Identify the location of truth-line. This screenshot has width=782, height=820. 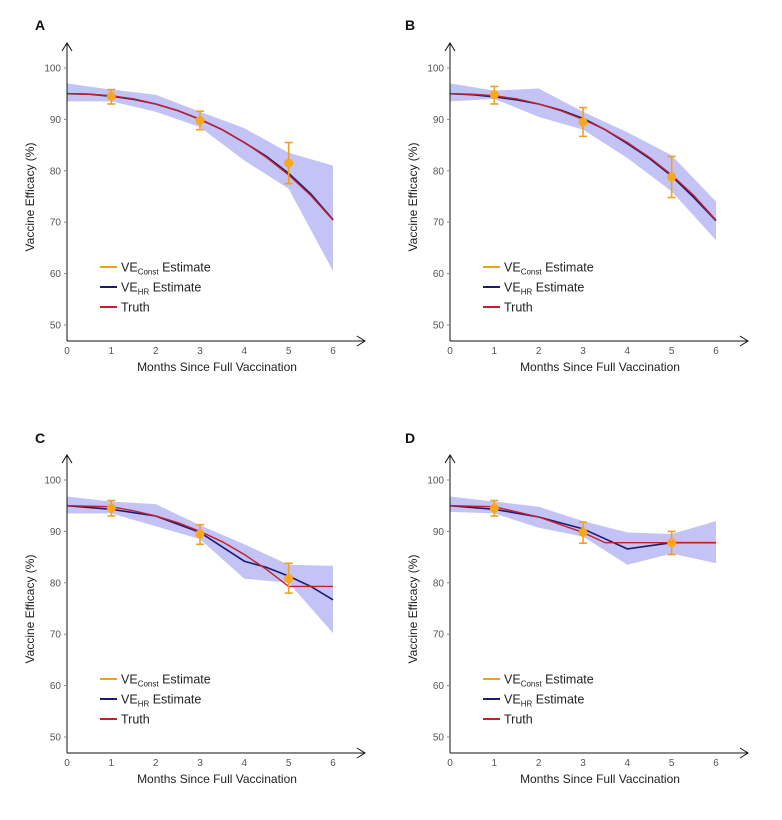
(582, 524).